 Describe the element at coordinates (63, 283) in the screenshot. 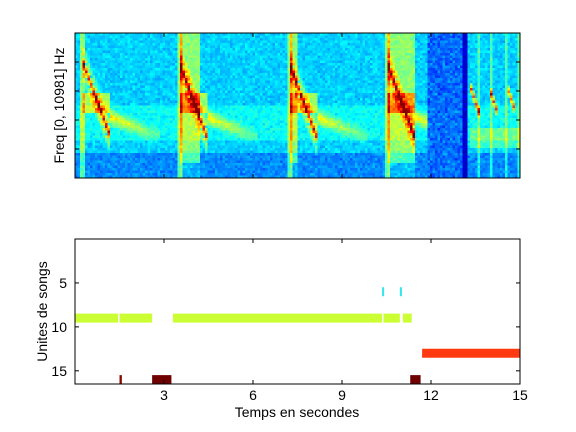

I see `y-tick-label-5: 5` at that location.